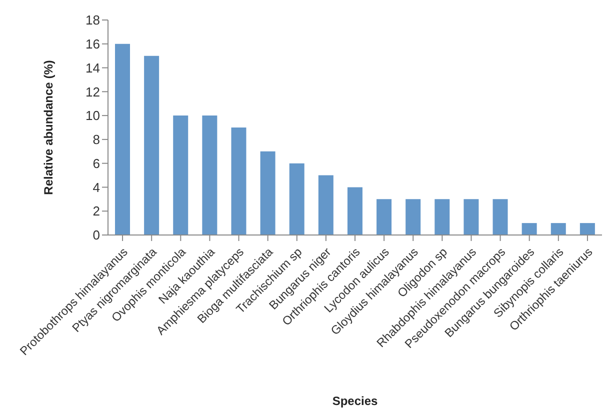  What do you see at coordinates (48, 127) in the screenshot?
I see `y-axis-title: Relative abundance (%)` at bounding box center [48, 127].